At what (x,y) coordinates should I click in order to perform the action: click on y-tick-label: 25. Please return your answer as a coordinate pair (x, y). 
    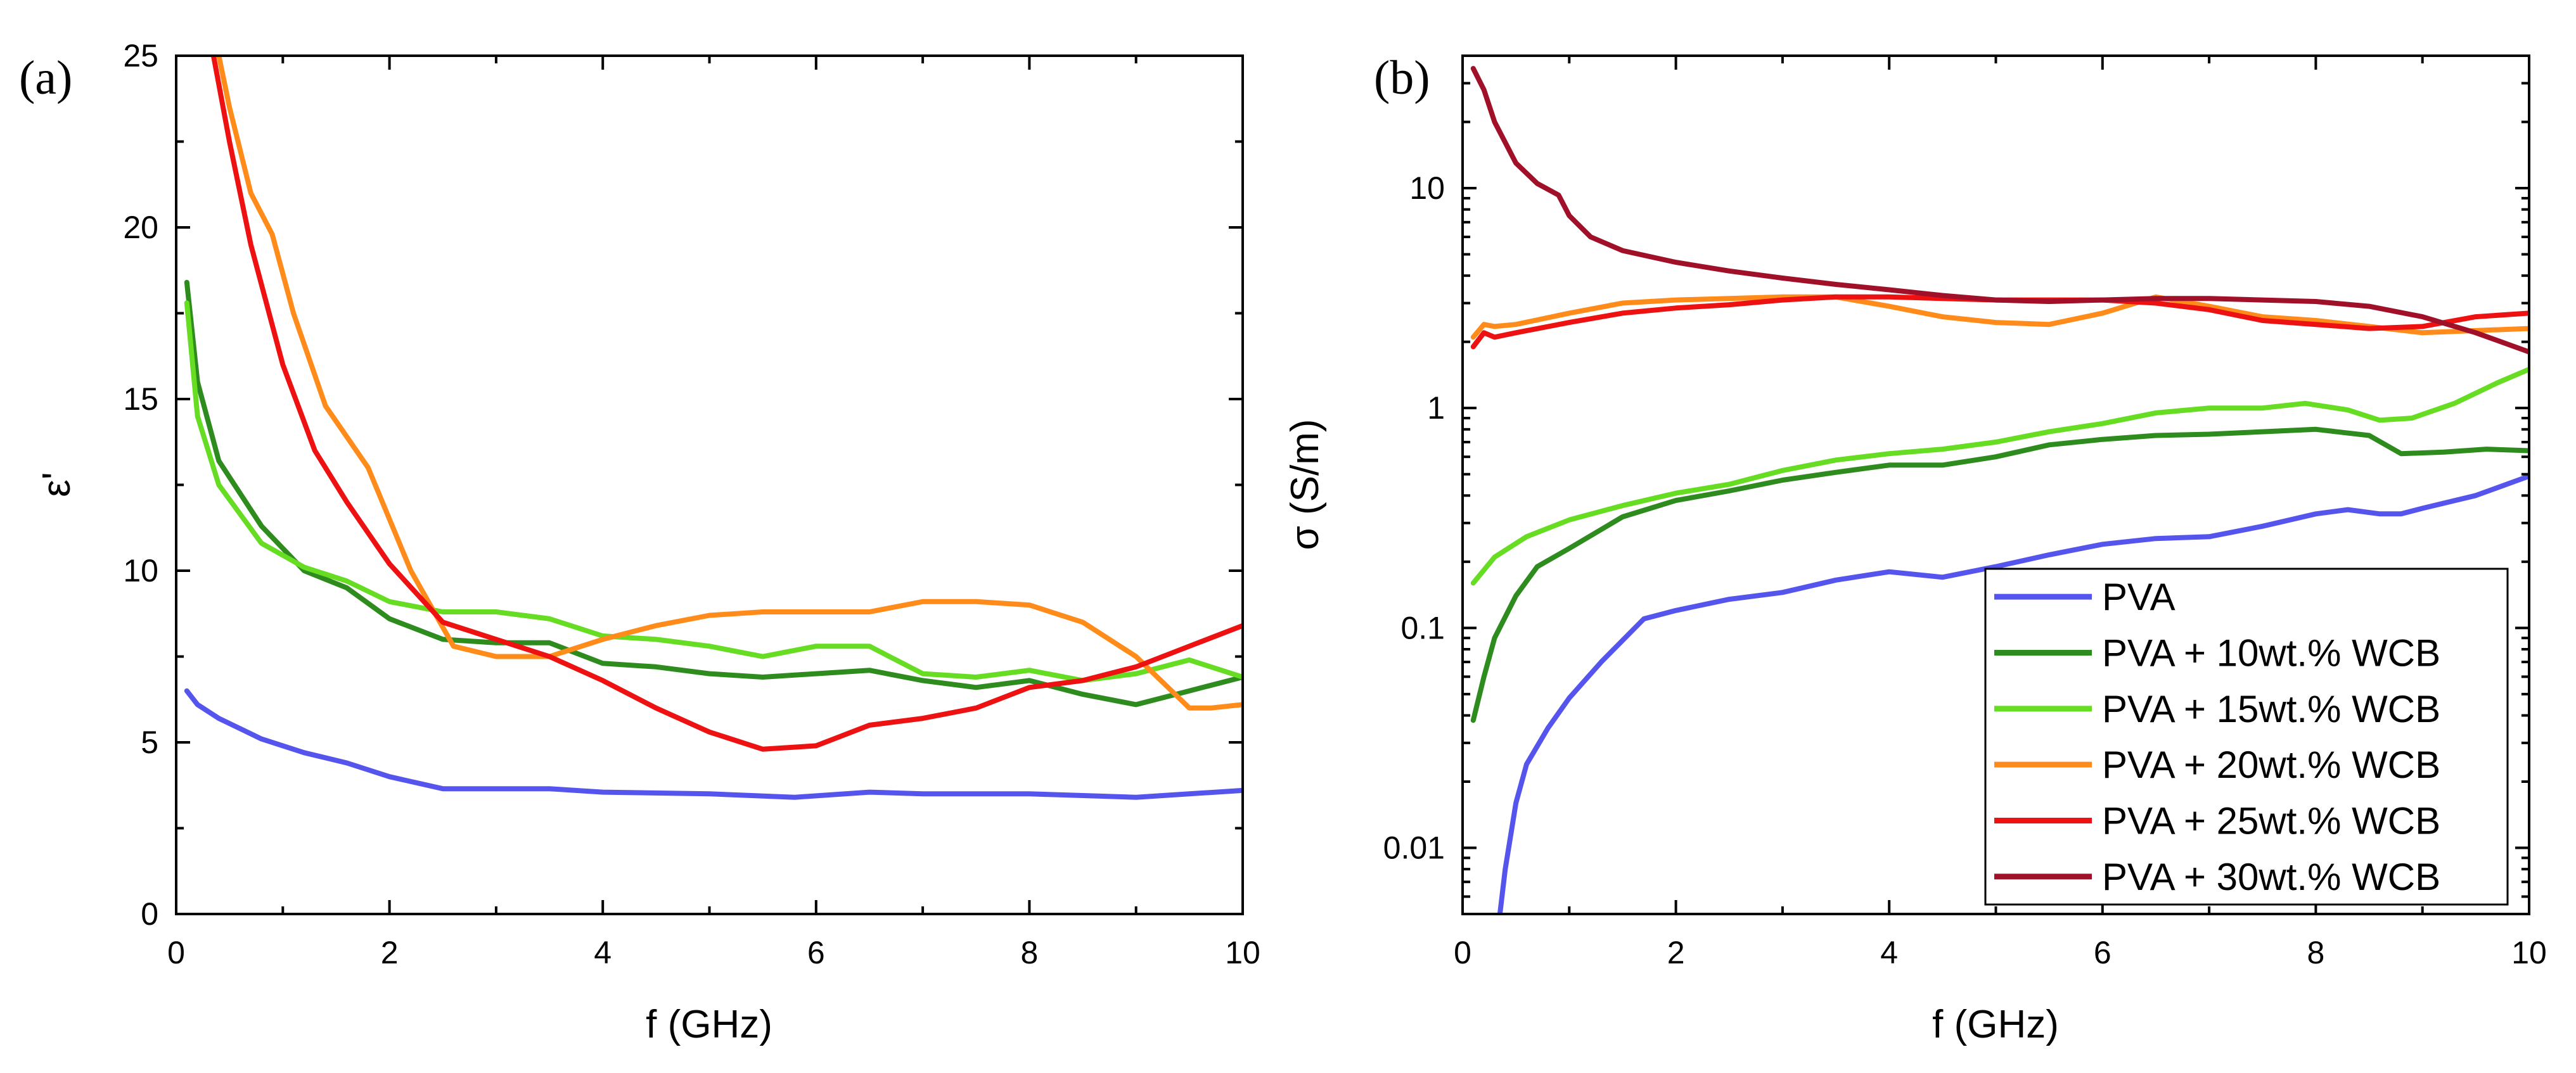
    Looking at the image, I should click on (140, 55).